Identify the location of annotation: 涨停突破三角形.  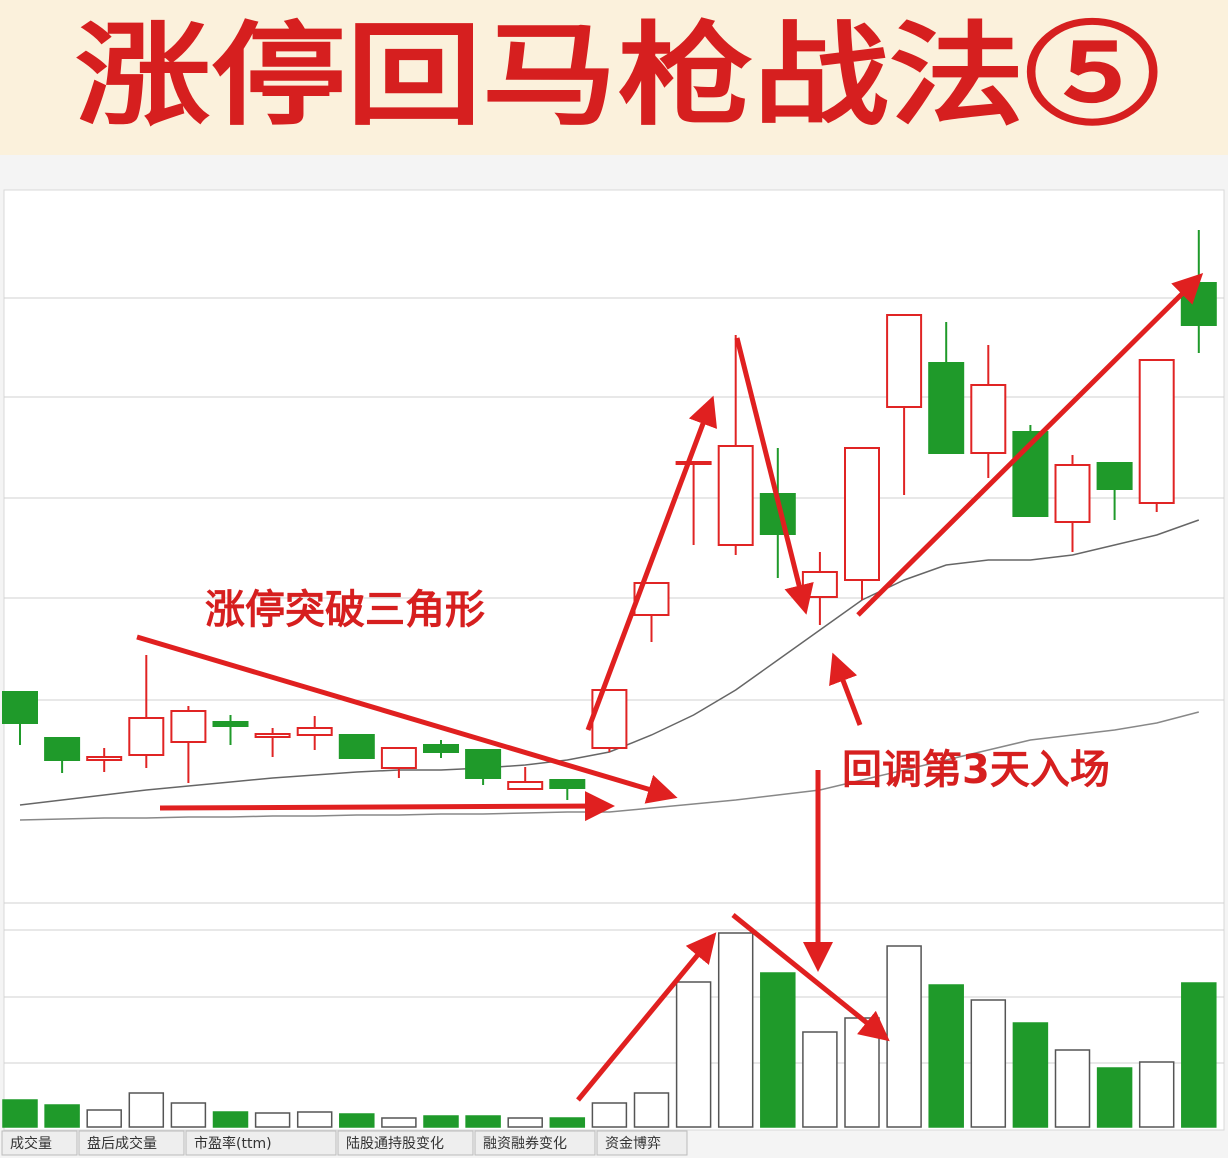
(345, 610).